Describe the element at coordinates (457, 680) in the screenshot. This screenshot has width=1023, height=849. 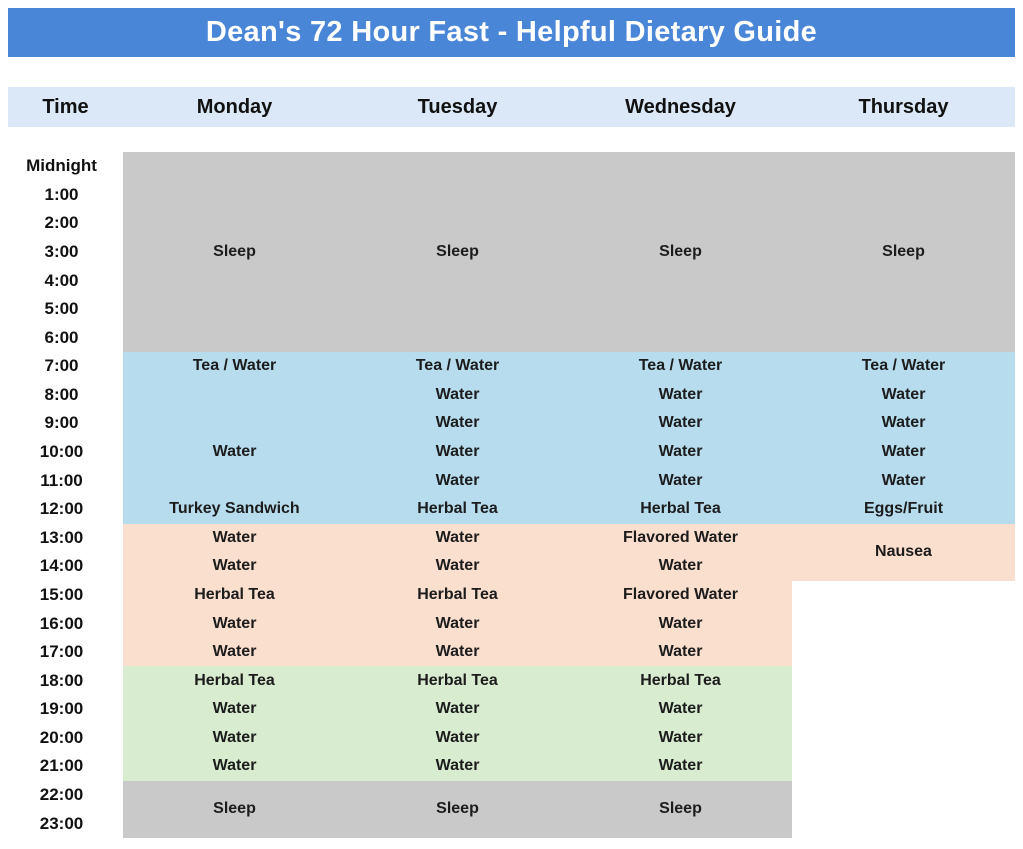
I see `cell-tuesday-row18: Herbal Tea` at that location.